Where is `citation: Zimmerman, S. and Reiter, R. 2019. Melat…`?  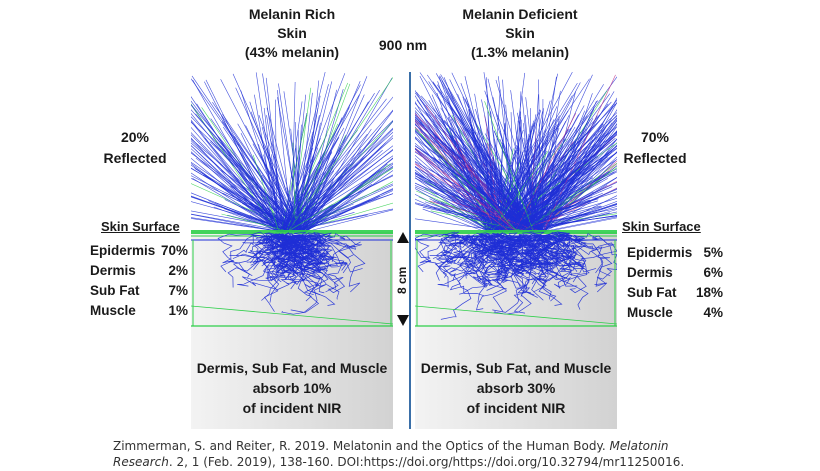
citation: Zimmerman, S. and Reiter, R. 2019. Melat… is located at coordinates (463, 454).